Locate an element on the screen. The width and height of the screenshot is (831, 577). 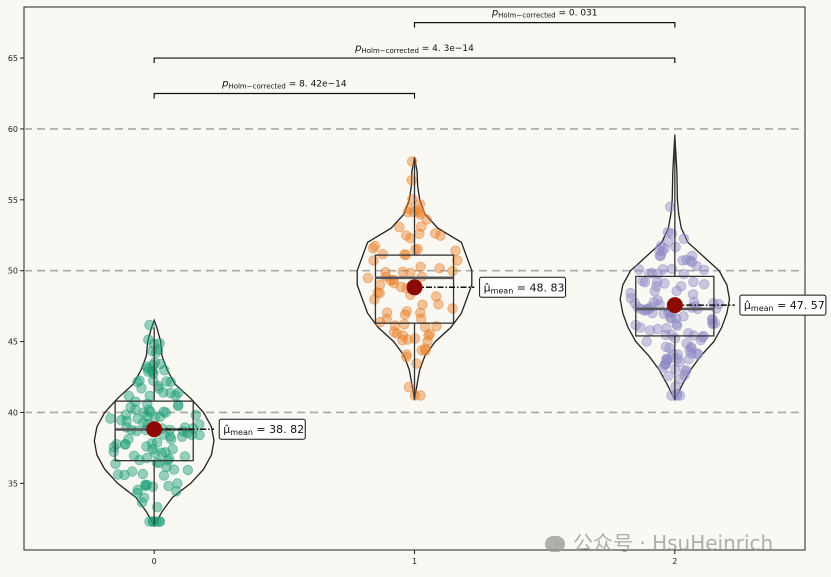
y-tick-label: 60 is located at coordinates (13, 129).